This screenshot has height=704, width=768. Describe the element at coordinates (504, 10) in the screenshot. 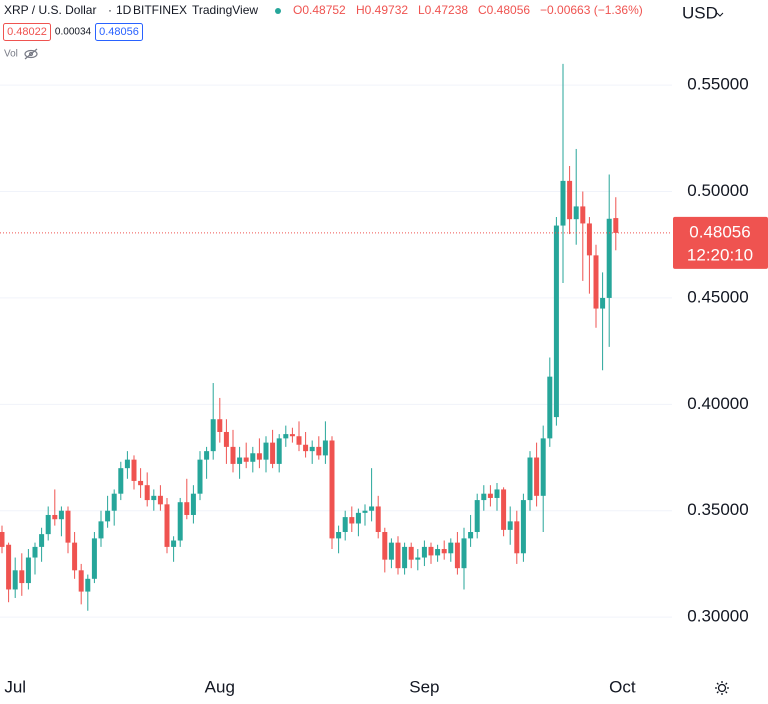

I see `ohlc-close: C0.48056` at that location.